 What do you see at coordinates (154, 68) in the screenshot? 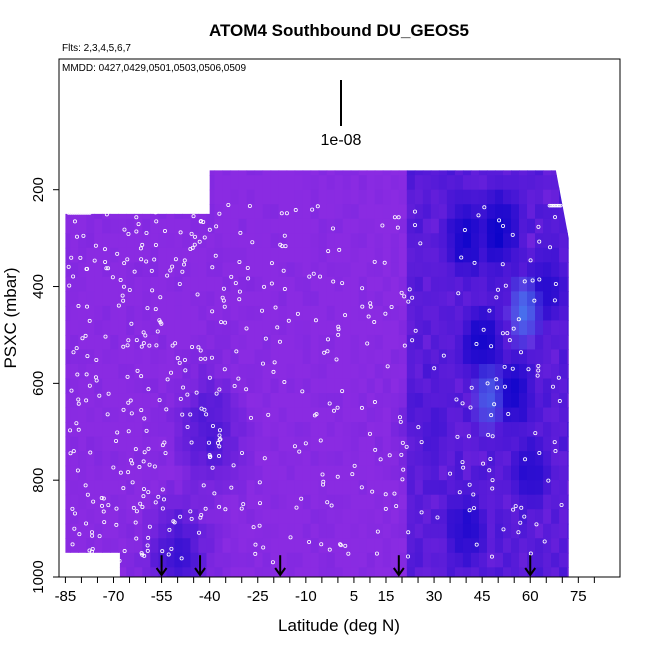
I see `dates-subtitle: MMDD: 0427,0429,0501,0503,0506,0509` at bounding box center [154, 68].